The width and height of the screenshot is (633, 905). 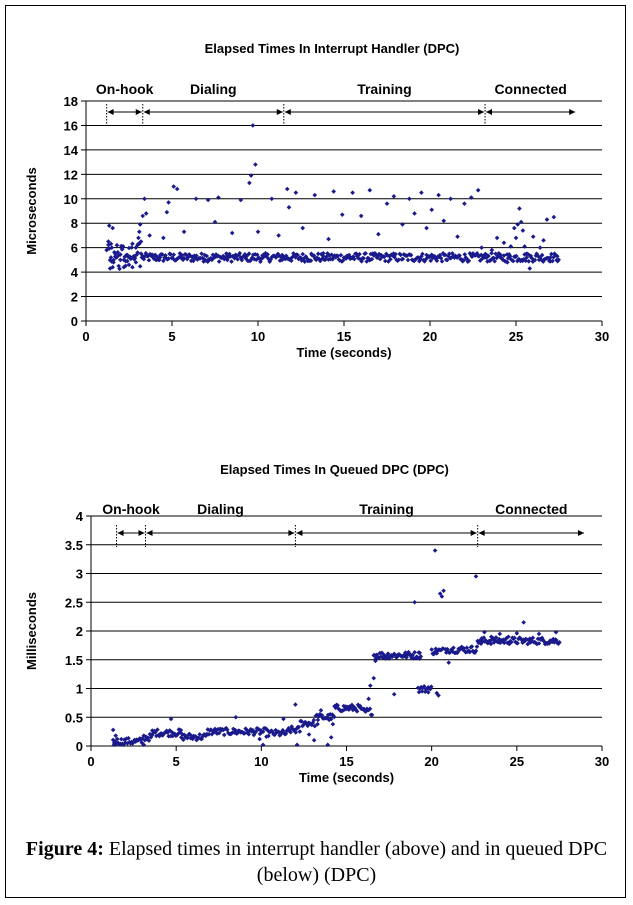 I want to click on x-tick-label: 25, so click(x=516, y=336).